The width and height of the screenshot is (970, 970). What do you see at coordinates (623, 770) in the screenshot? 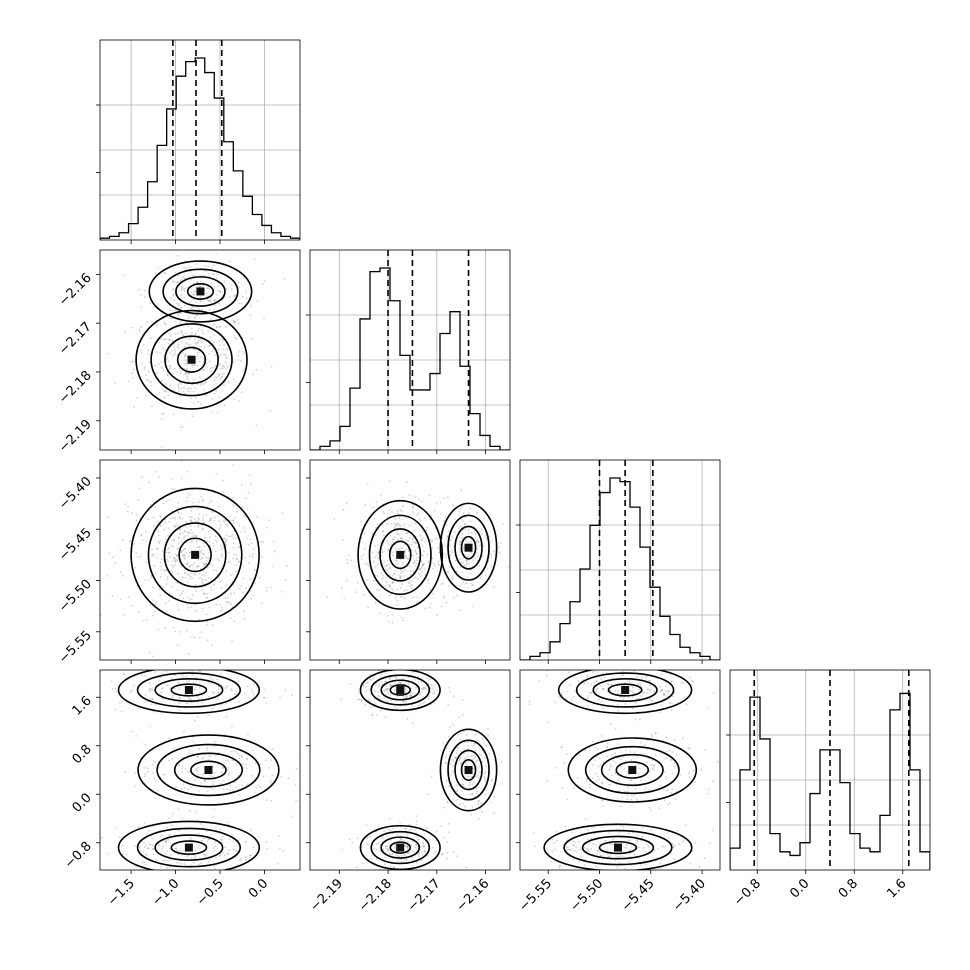
I see `scatter-points` at bounding box center [623, 770].